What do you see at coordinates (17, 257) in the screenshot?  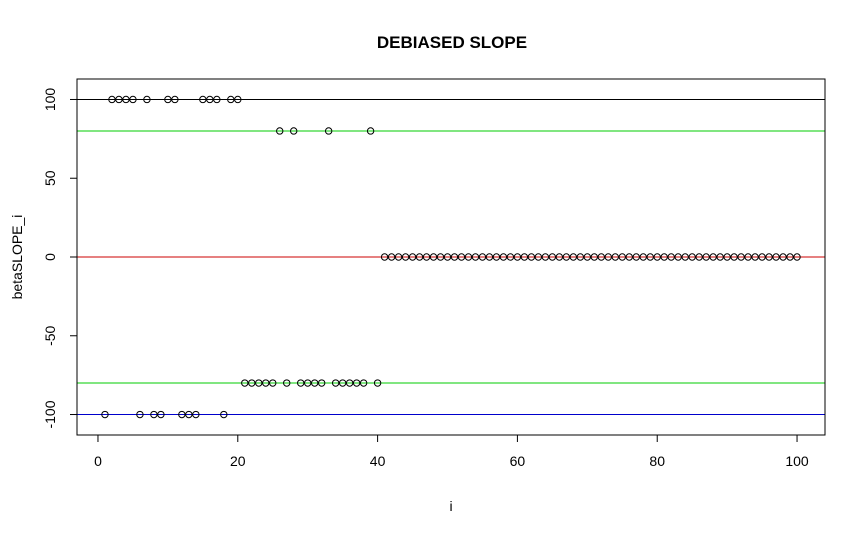 I see `y-axis-label: betaSLOPE_i` at bounding box center [17, 257].